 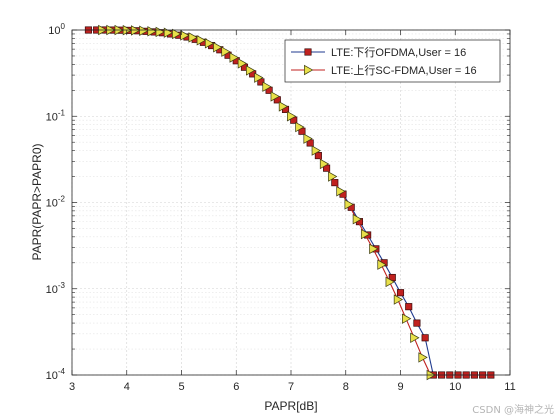 What do you see at coordinates (56, 374) in the screenshot?
I see `y-tick-label: 10⁻⁴` at bounding box center [56, 374].